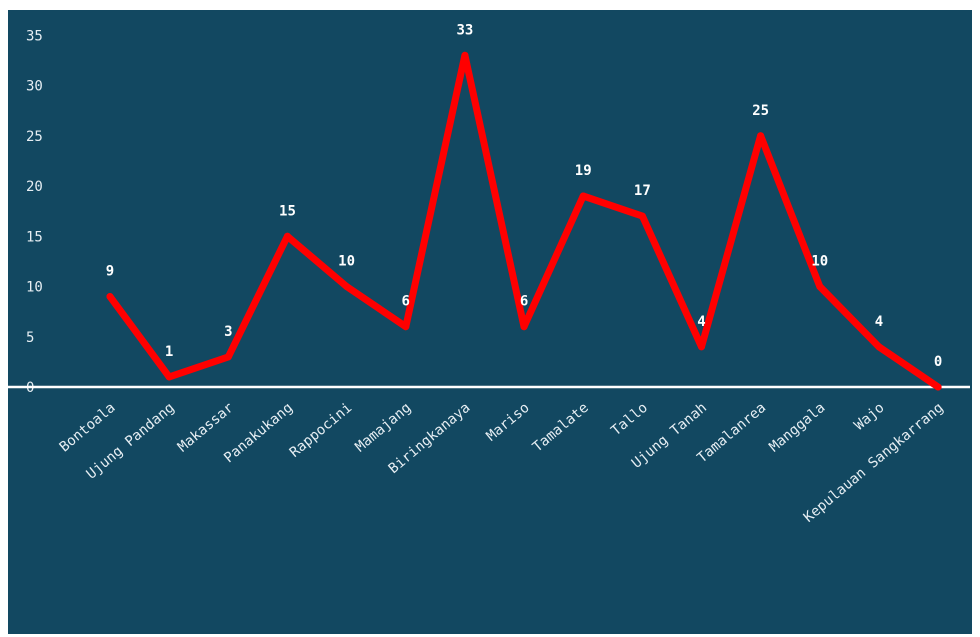  Describe the element at coordinates (34, 87) in the screenshot. I see `y-tick-label: 30` at that location.